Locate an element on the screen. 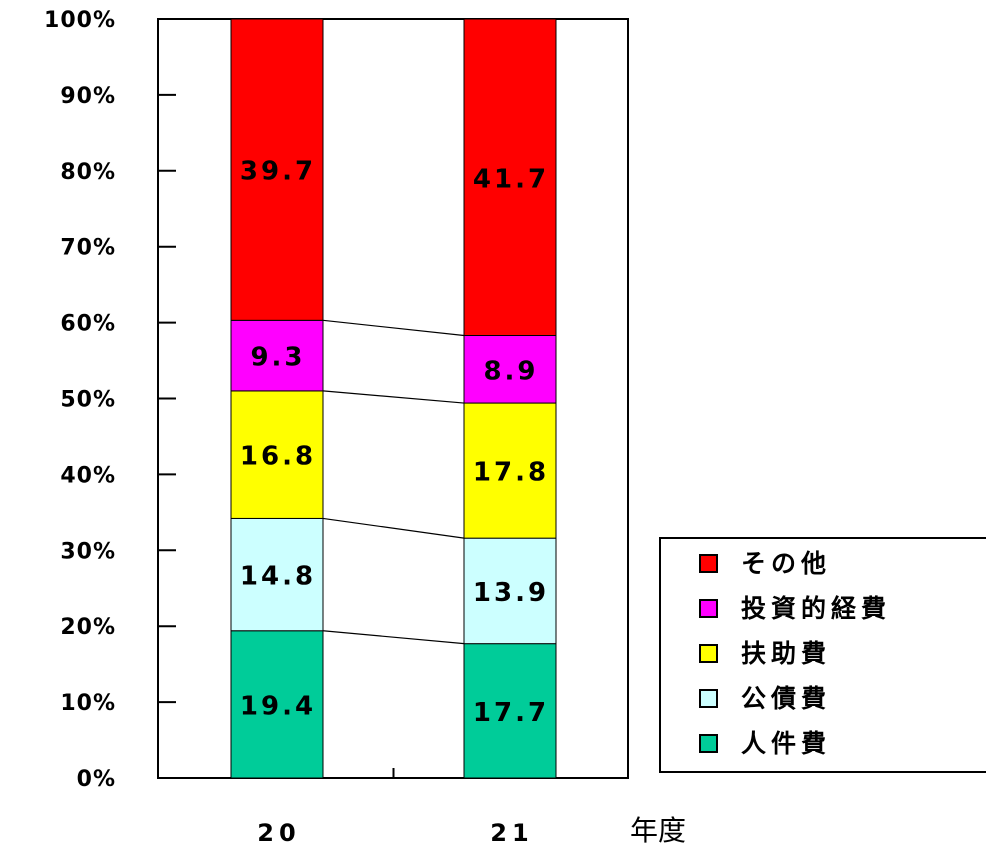 The height and width of the screenshot is (852, 986). data-label: 16.8 is located at coordinates (278, 457).